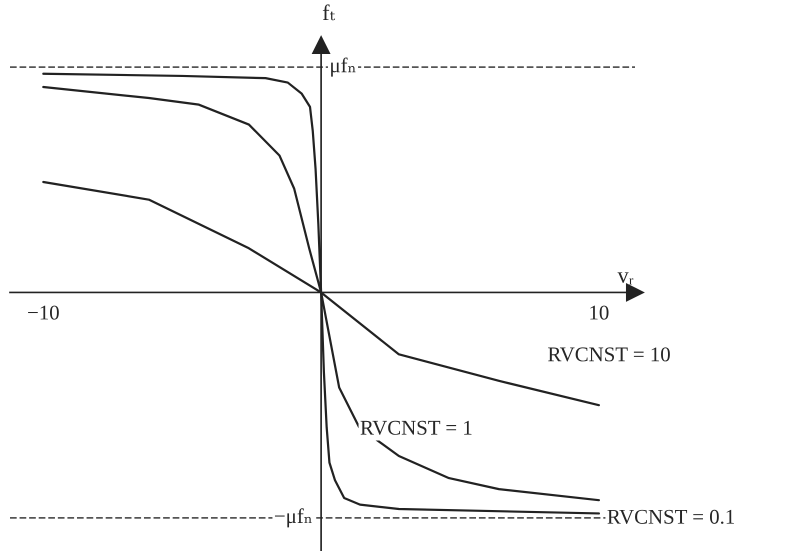 The image size is (809, 551). I want to click on x-tick-label: −10, so click(43, 313).